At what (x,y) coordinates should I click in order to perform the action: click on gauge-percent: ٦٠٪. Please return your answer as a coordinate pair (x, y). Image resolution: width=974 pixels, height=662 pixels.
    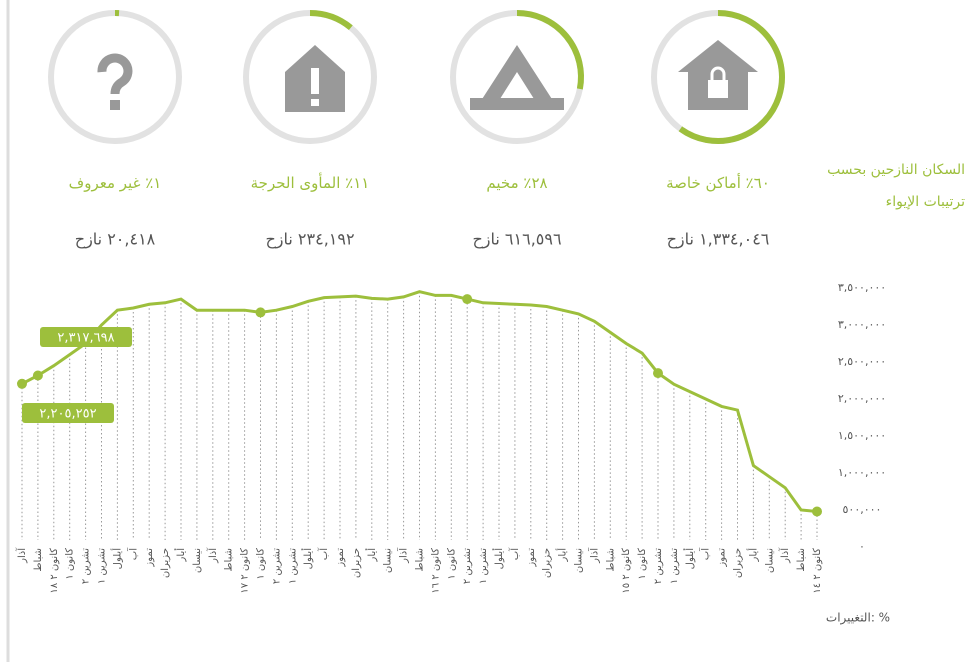
    Looking at the image, I should click on (758, 183).